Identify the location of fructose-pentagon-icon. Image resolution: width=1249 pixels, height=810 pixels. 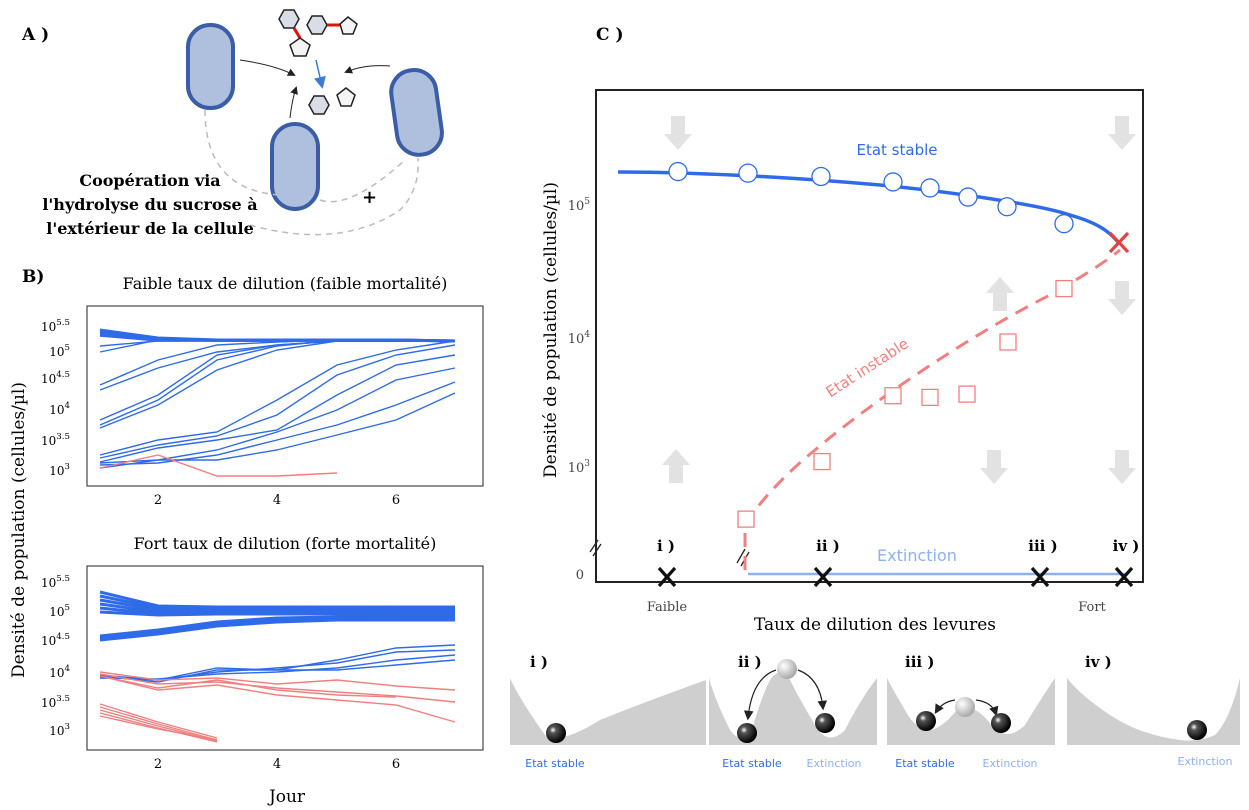
(300, 47).